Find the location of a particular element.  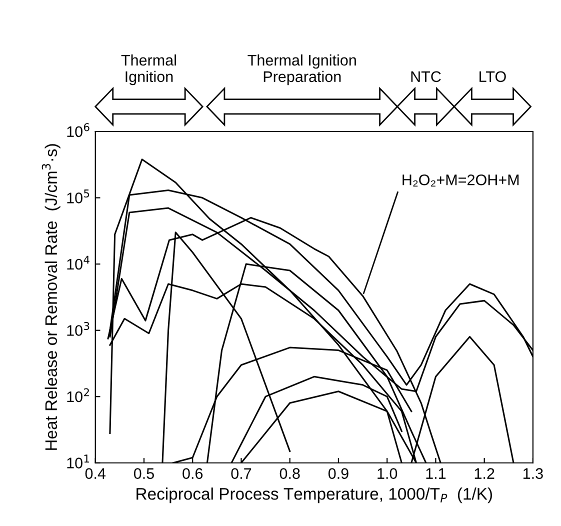

x-tick-label: 0.6 is located at coordinates (192, 473).